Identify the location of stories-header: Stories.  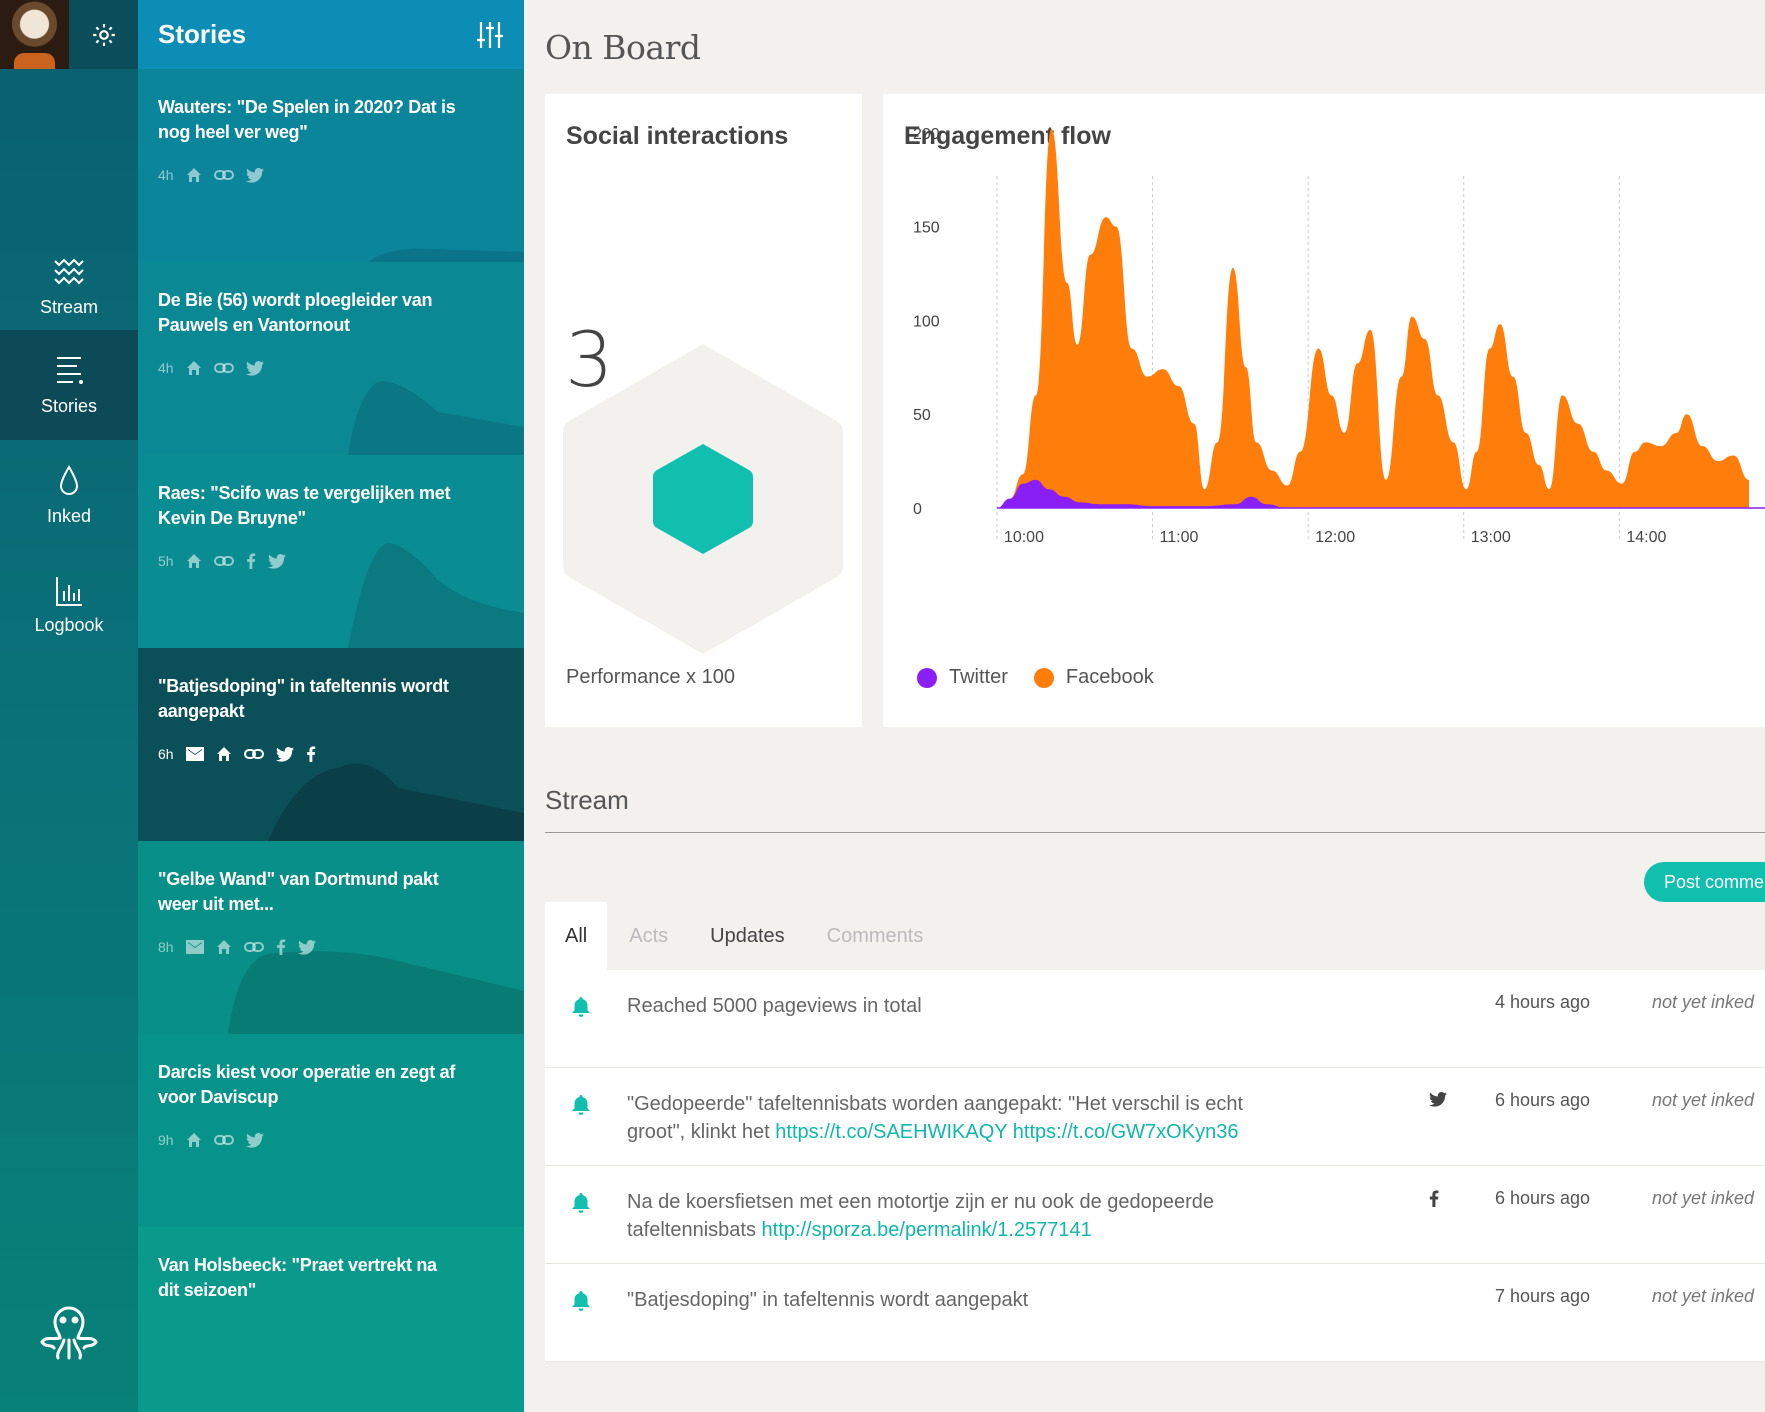
(331, 34).